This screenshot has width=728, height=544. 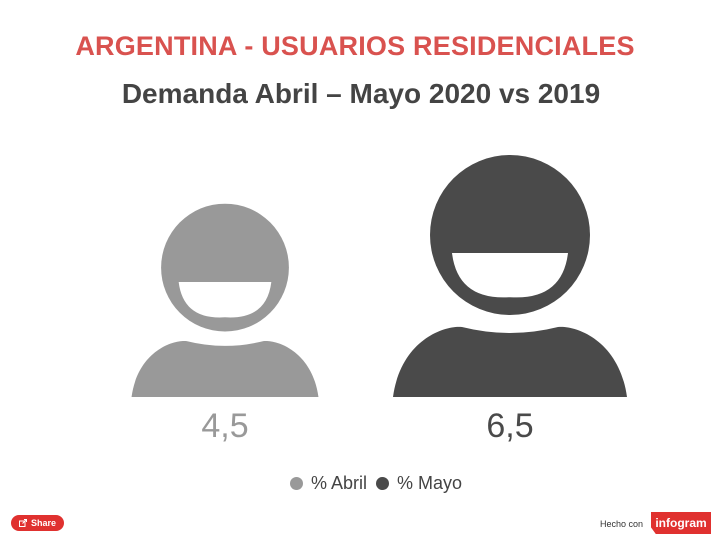 I want to click on share-button: Share, so click(x=37, y=523).